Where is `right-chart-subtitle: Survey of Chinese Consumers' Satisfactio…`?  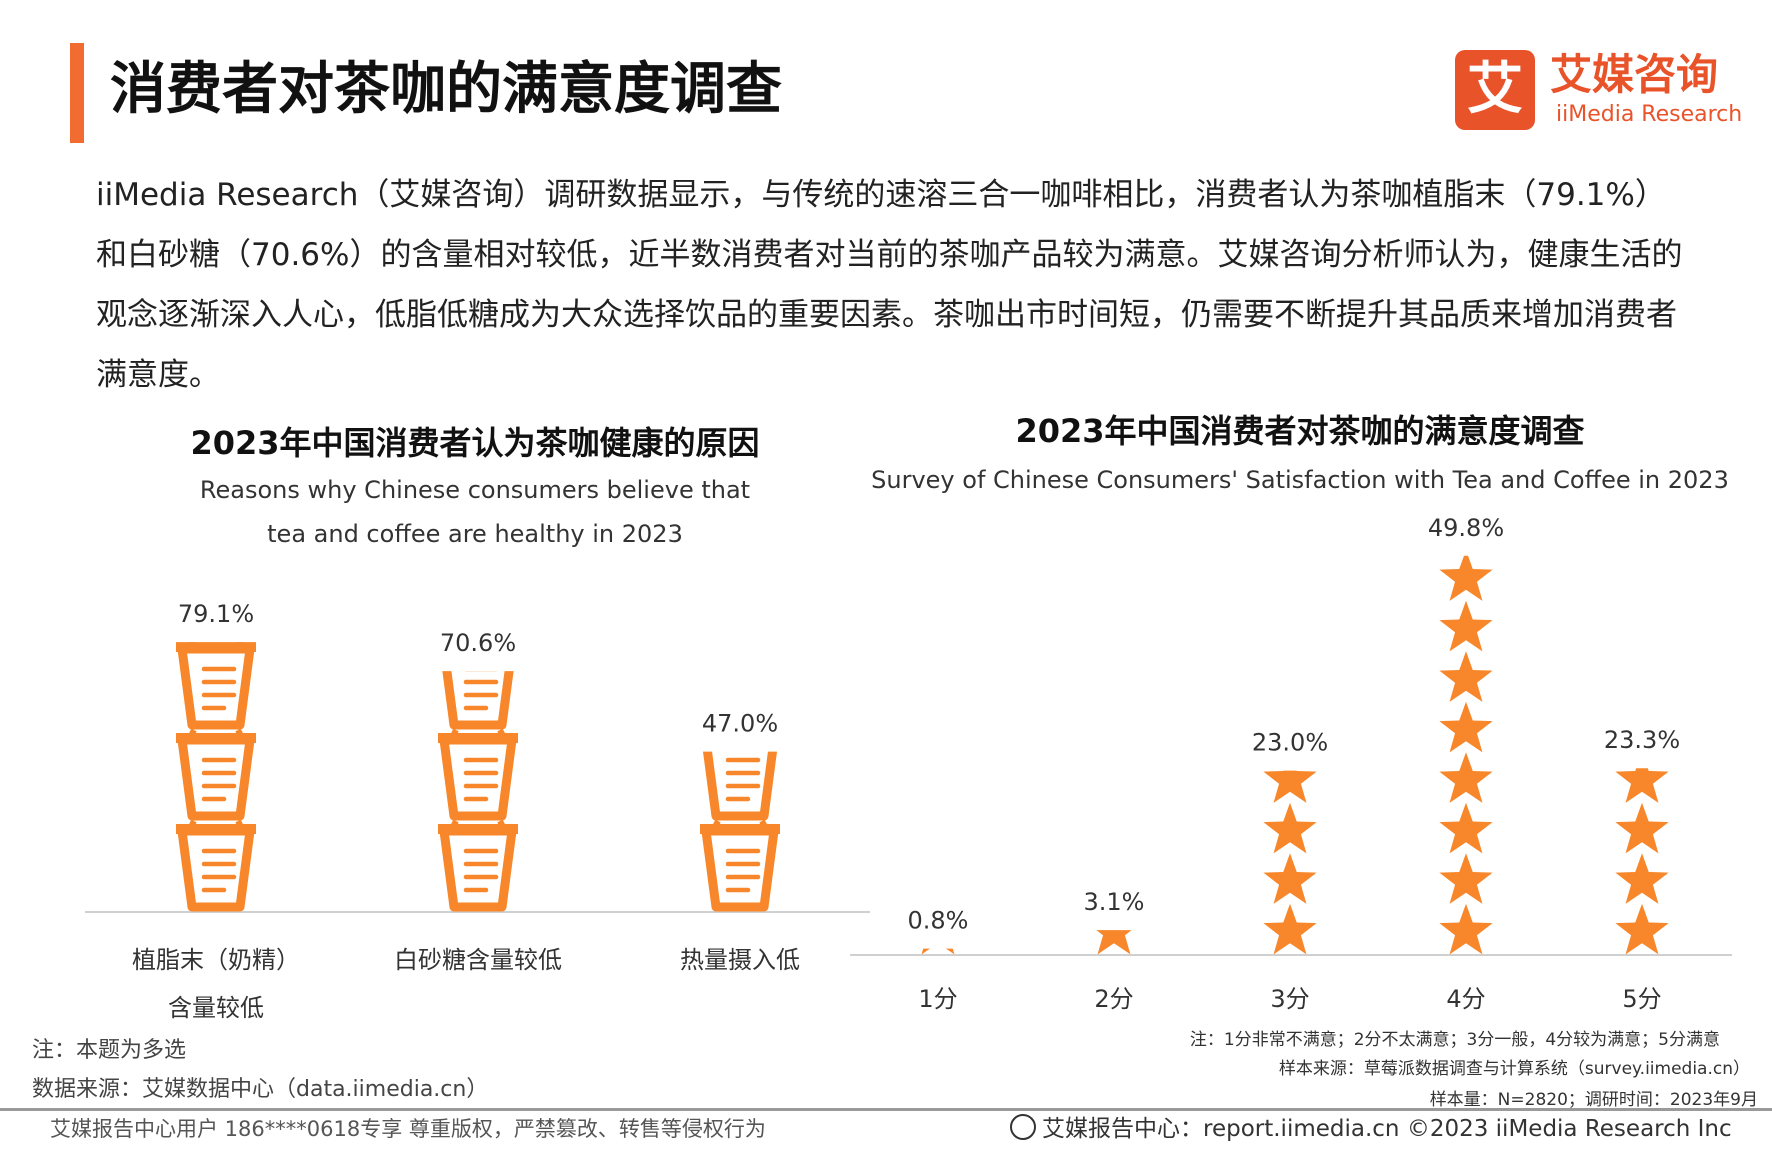 right-chart-subtitle: Survey of Chinese Consumers' Satisfactio… is located at coordinates (1300, 480).